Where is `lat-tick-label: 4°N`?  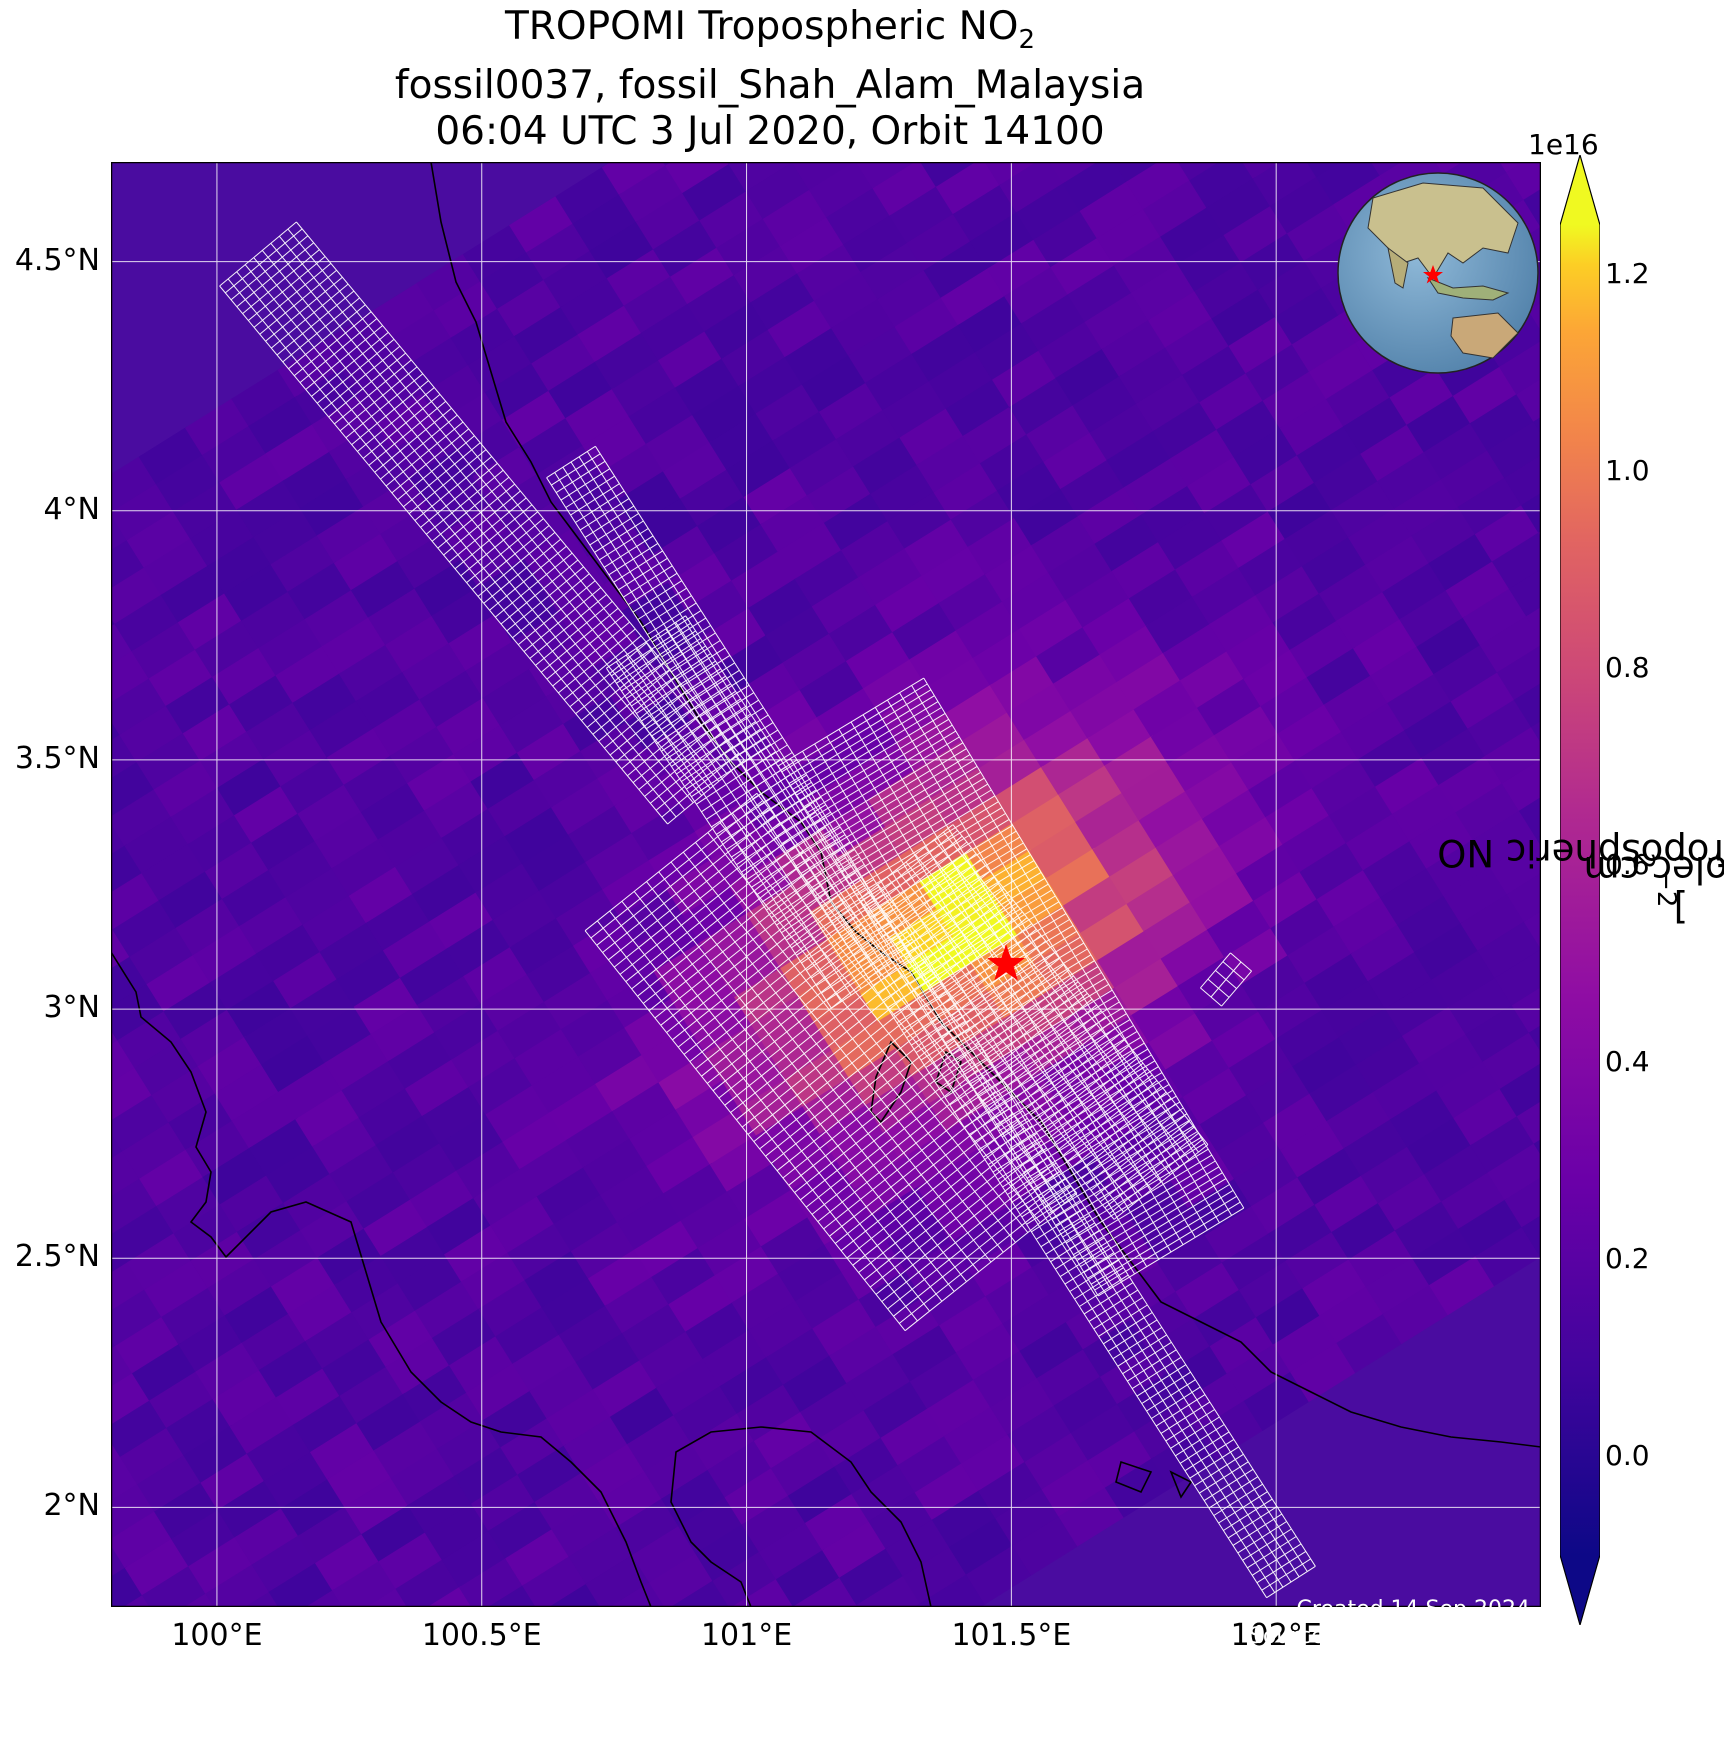 lat-tick-label: 4°N is located at coordinates (71, 509).